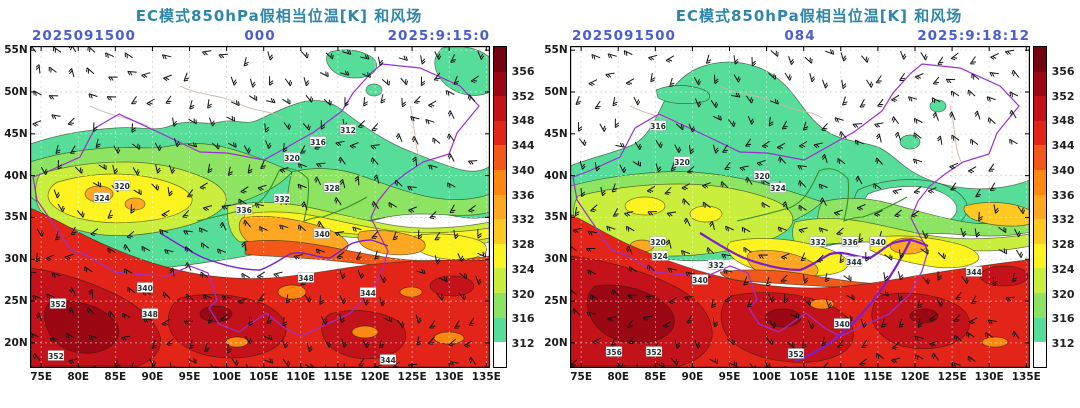 This screenshot has width=1080, height=408. What do you see at coordinates (1063, 294) in the screenshot?
I see `colorbar-tick-label: 320` at bounding box center [1063, 294].